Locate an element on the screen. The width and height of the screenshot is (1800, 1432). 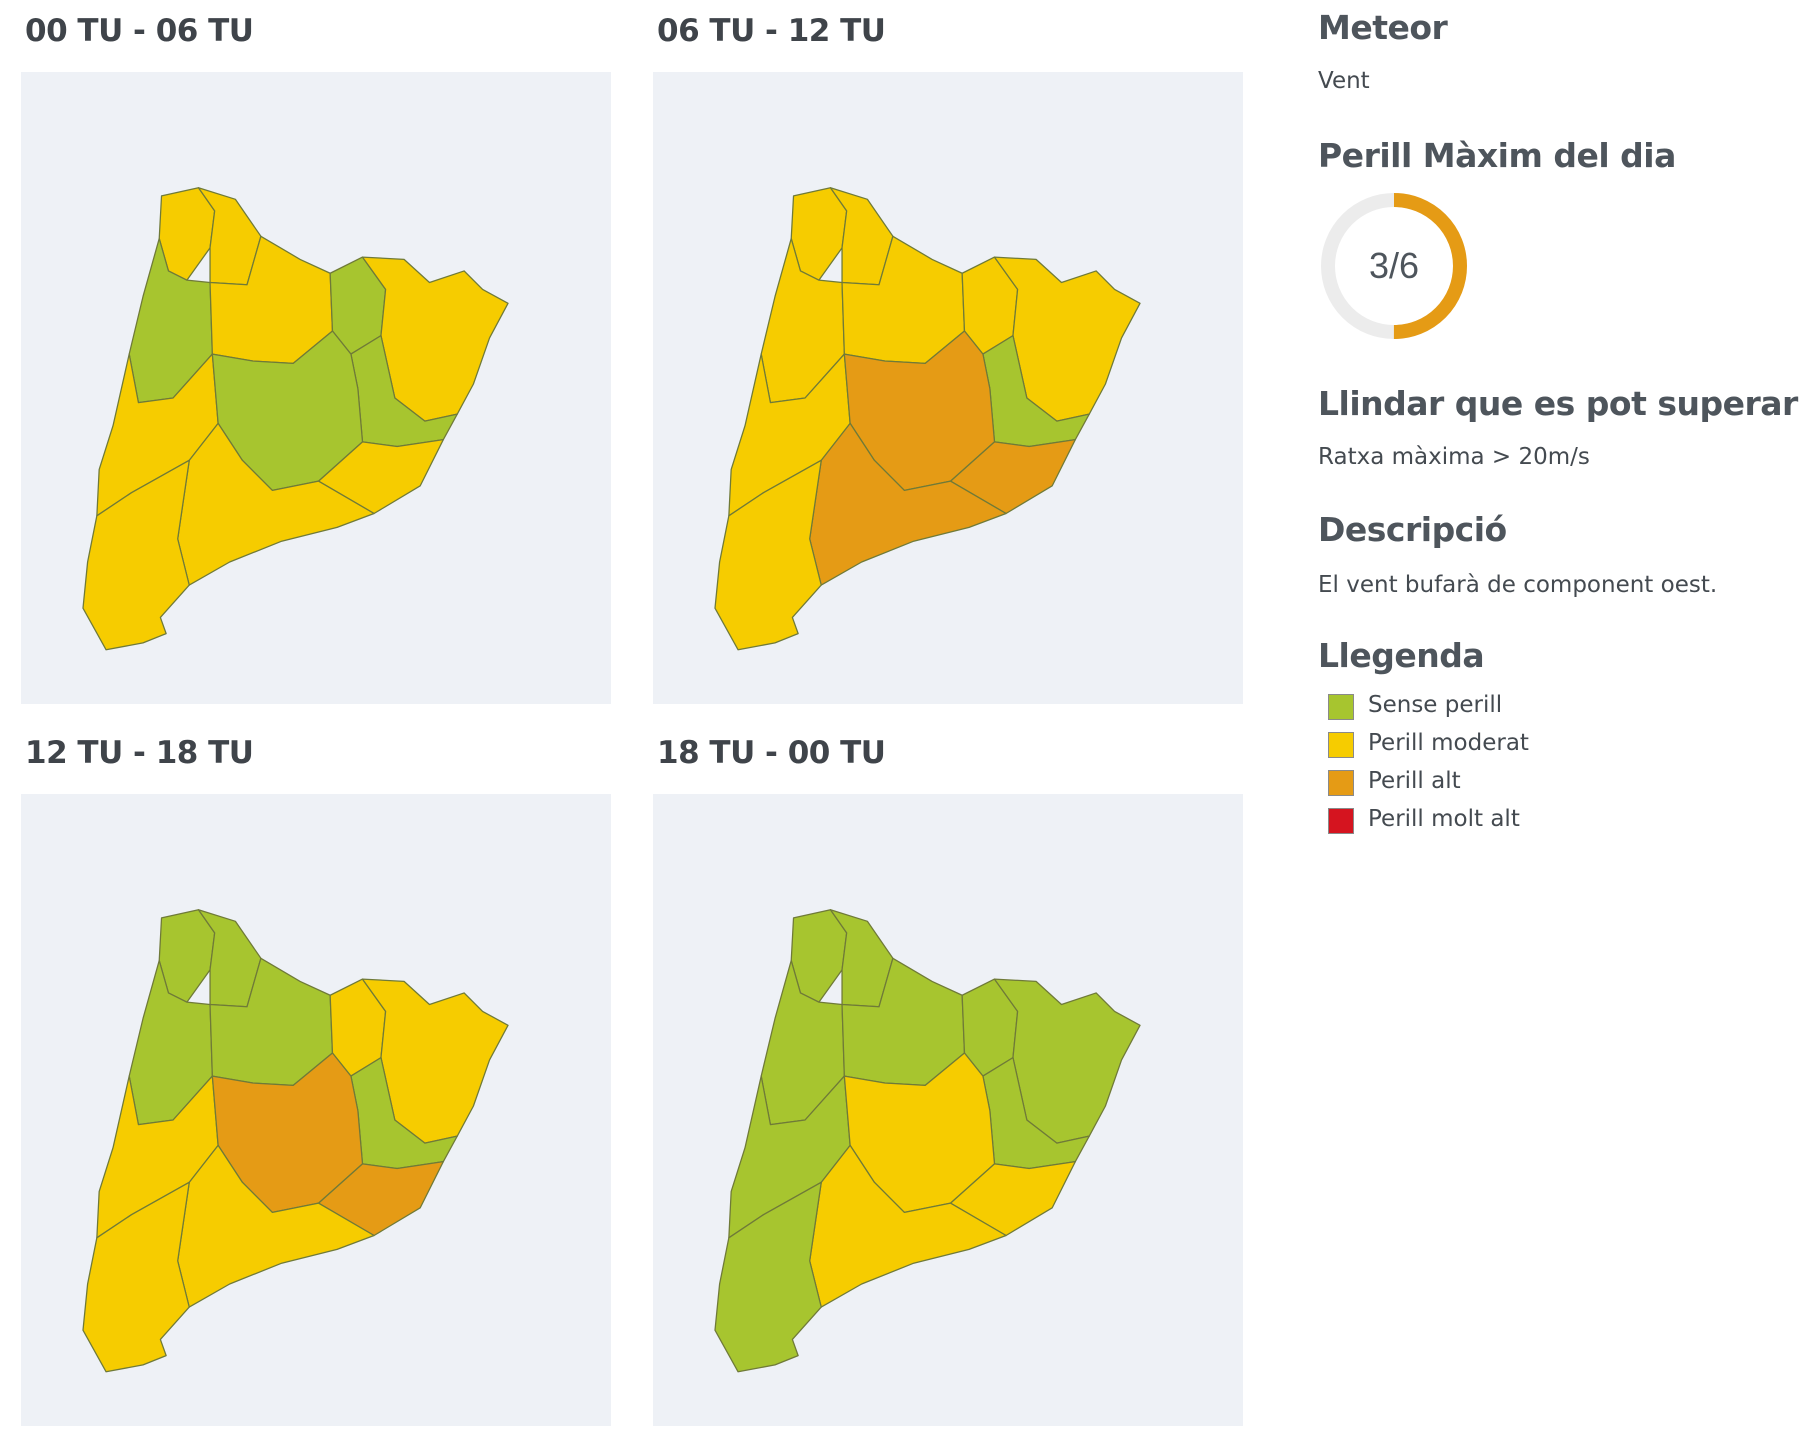
map-title: 12 TU - 18 TU is located at coordinates (139, 753).